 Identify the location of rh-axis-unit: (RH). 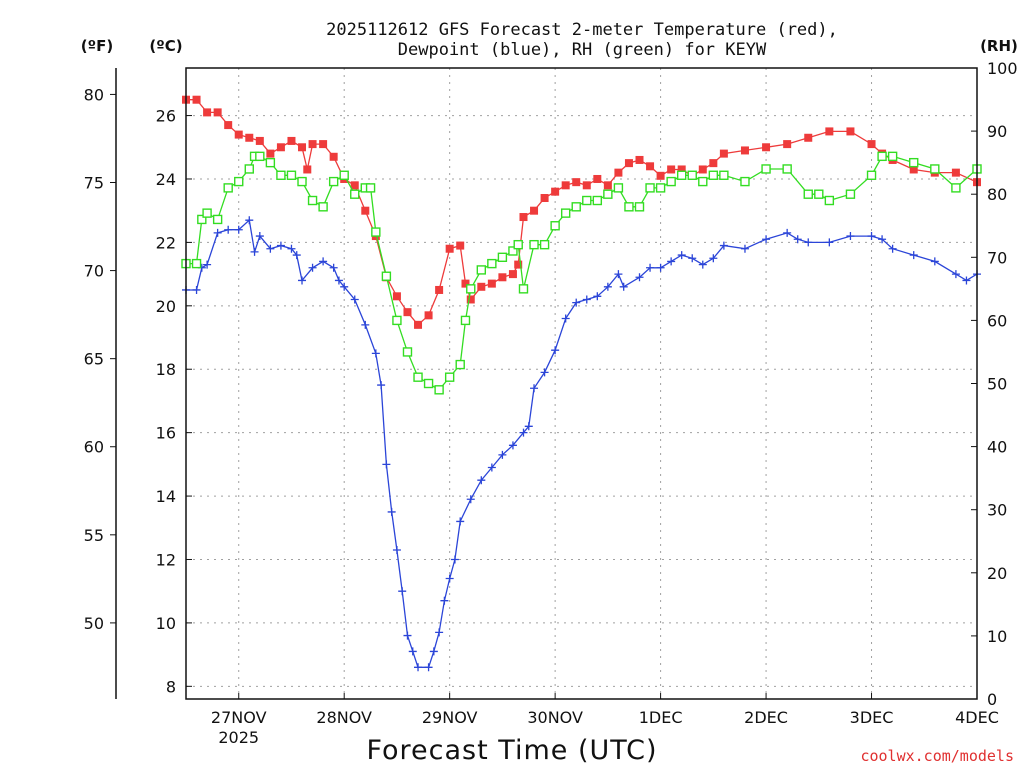
(999, 46).